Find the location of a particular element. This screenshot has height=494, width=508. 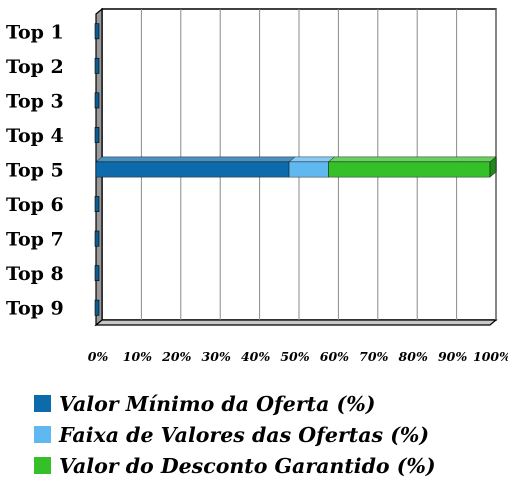

category-label: Top 6 is located at coordinates (35, 205).